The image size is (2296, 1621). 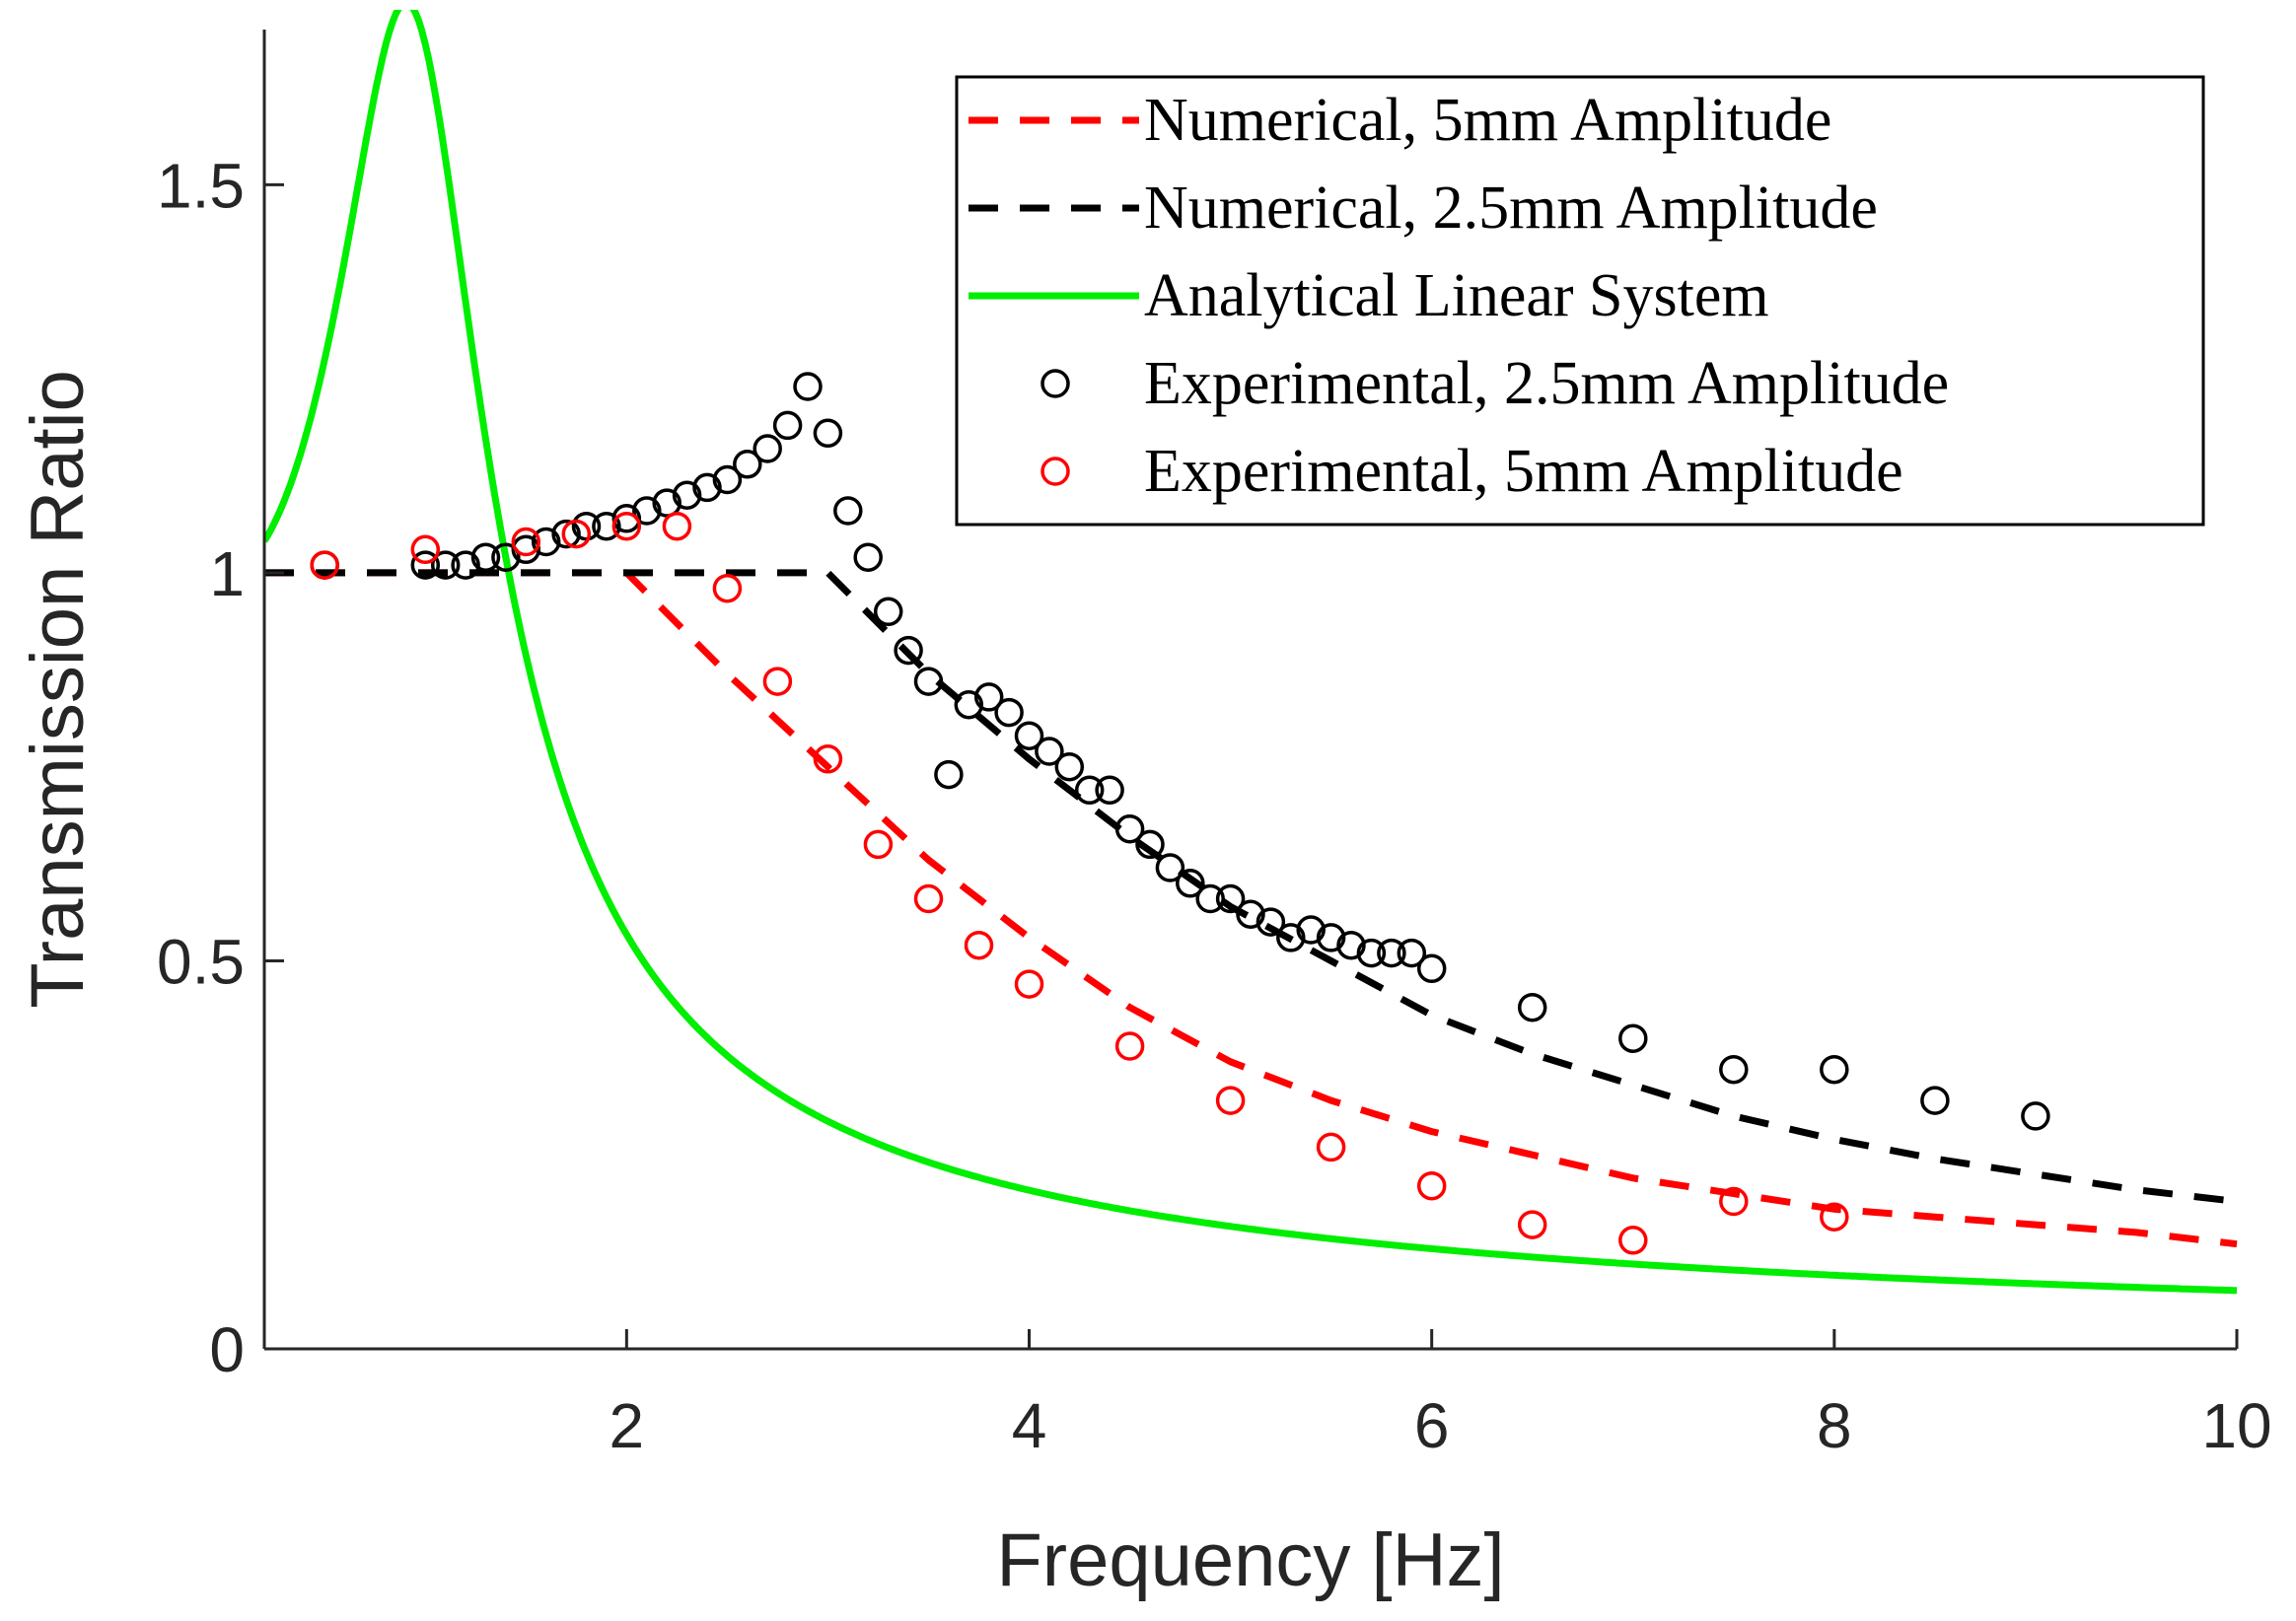 I want to click on legend-entry: Numerical, 5mm Amplitude, so click(x=1400, y=120).